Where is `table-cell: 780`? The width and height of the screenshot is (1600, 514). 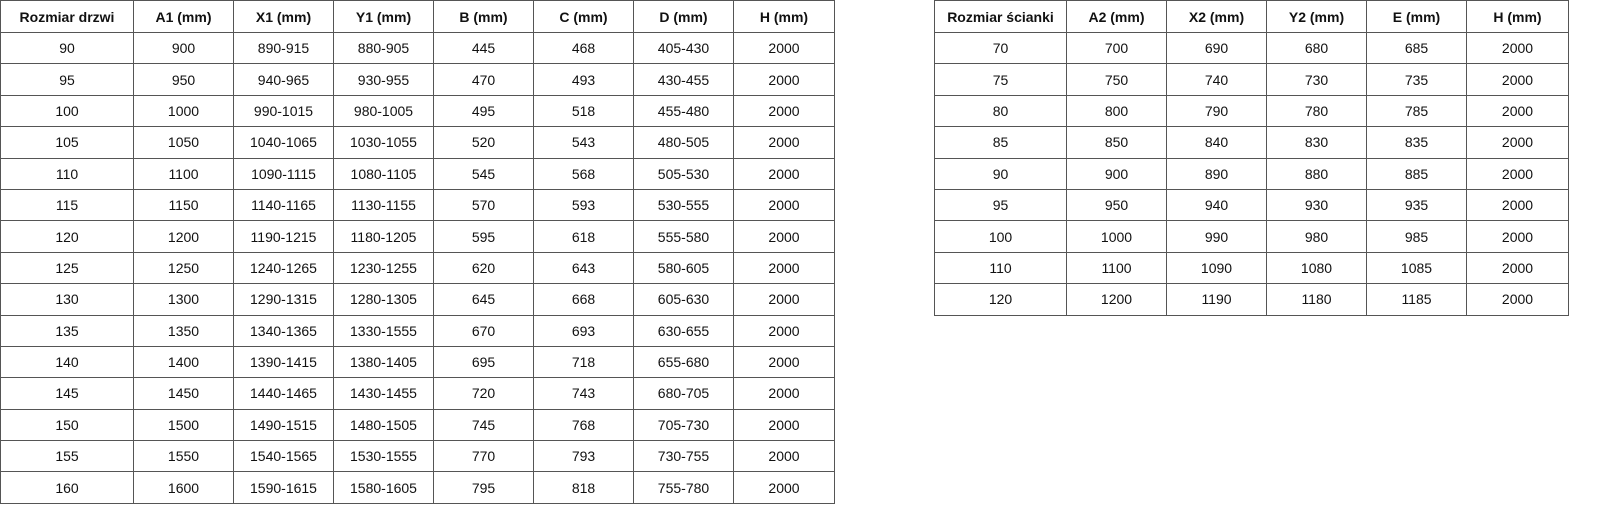 table-cell: 780 is located at coordinates (1316, 111).